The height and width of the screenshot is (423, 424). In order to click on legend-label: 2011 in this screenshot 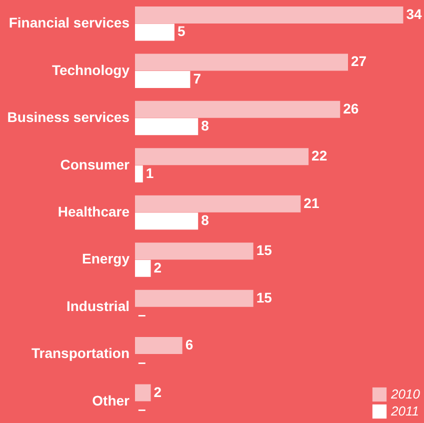, I will do `click(404, 411)`.